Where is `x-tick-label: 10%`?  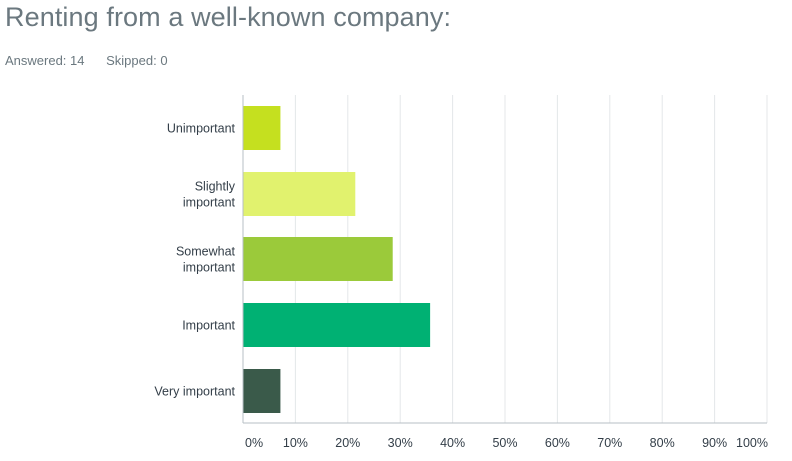
x-tick-label: 10% is located at coordinates (295, 443).